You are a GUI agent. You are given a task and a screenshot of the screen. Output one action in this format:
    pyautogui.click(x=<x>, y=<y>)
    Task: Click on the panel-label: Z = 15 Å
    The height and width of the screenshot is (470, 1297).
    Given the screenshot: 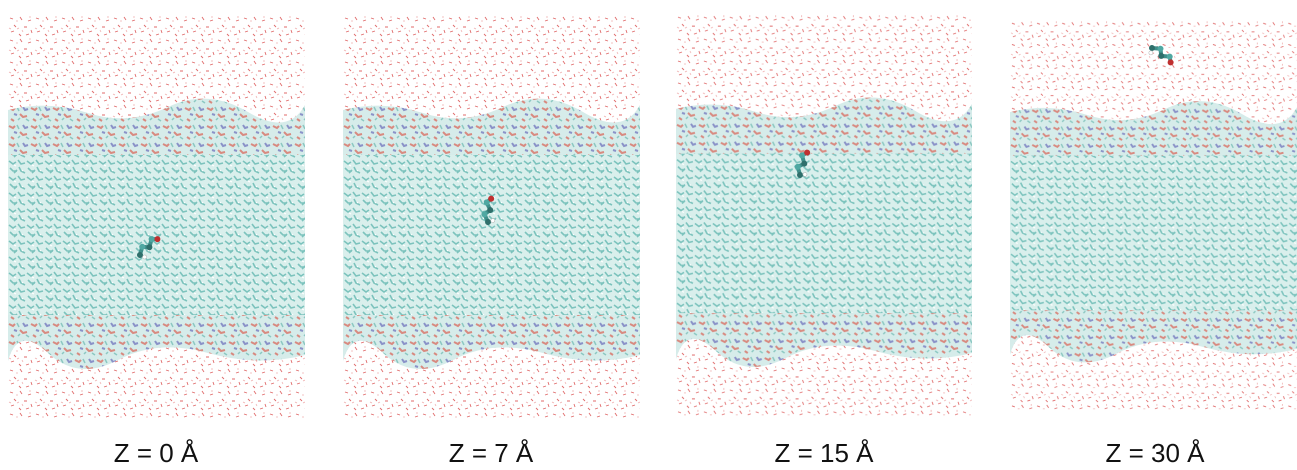 What is the action you would take?
    pyautogui.click(x=825, y=453)
    